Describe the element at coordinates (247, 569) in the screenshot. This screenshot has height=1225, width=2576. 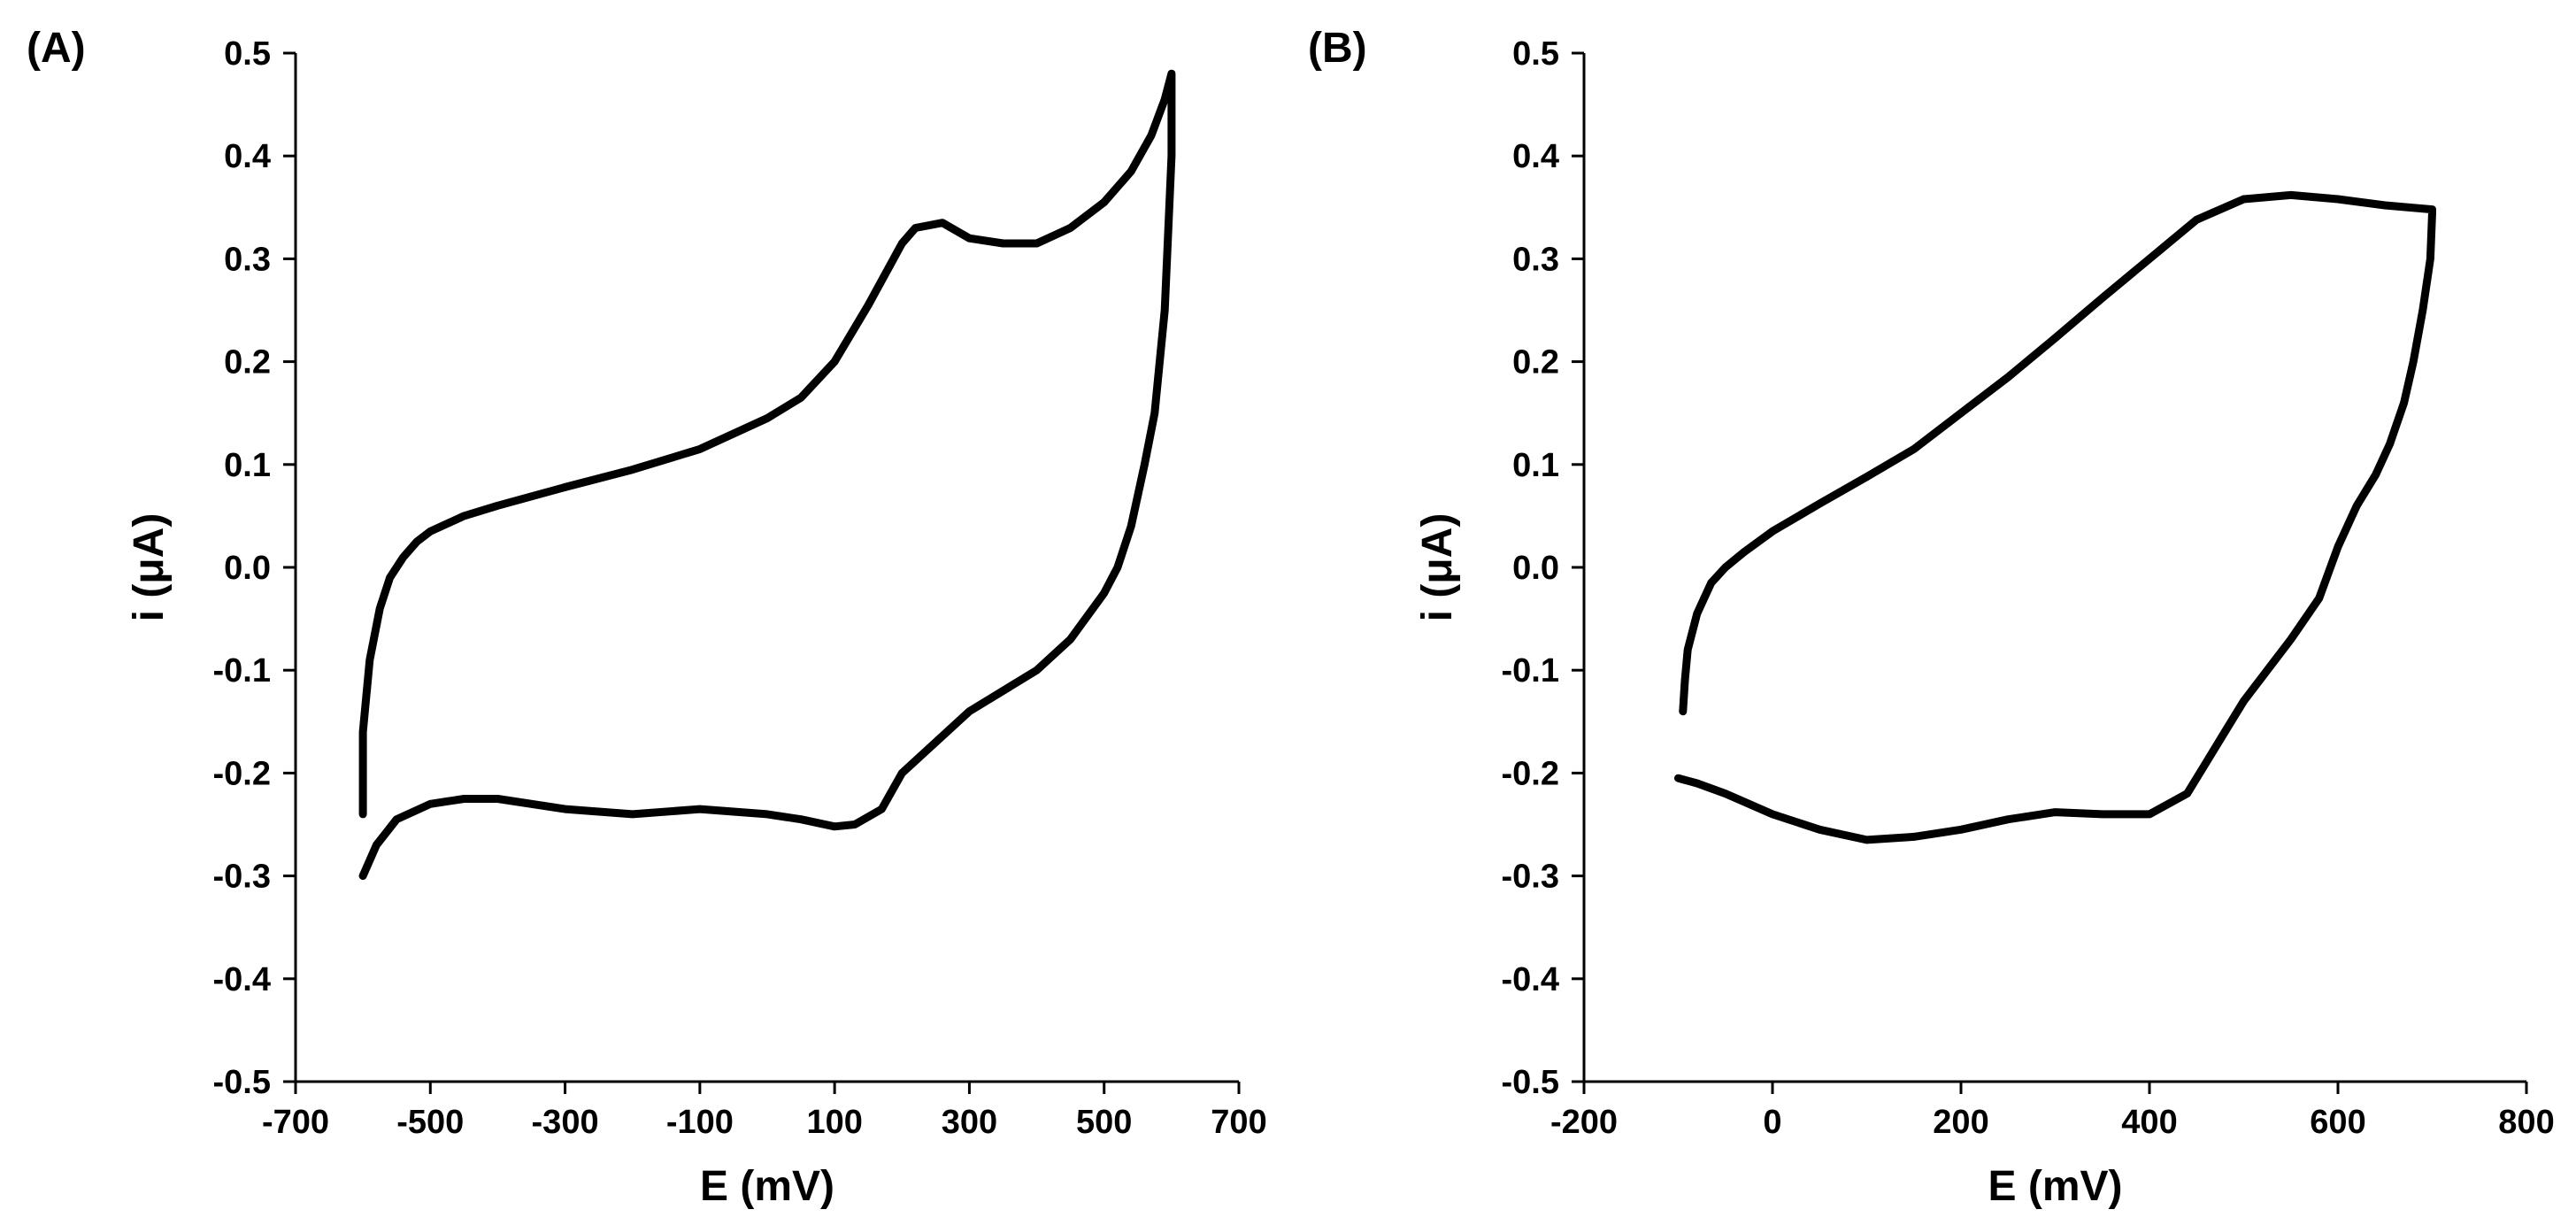
I see `panel-a-y-tick-label: 0.0` at that location.